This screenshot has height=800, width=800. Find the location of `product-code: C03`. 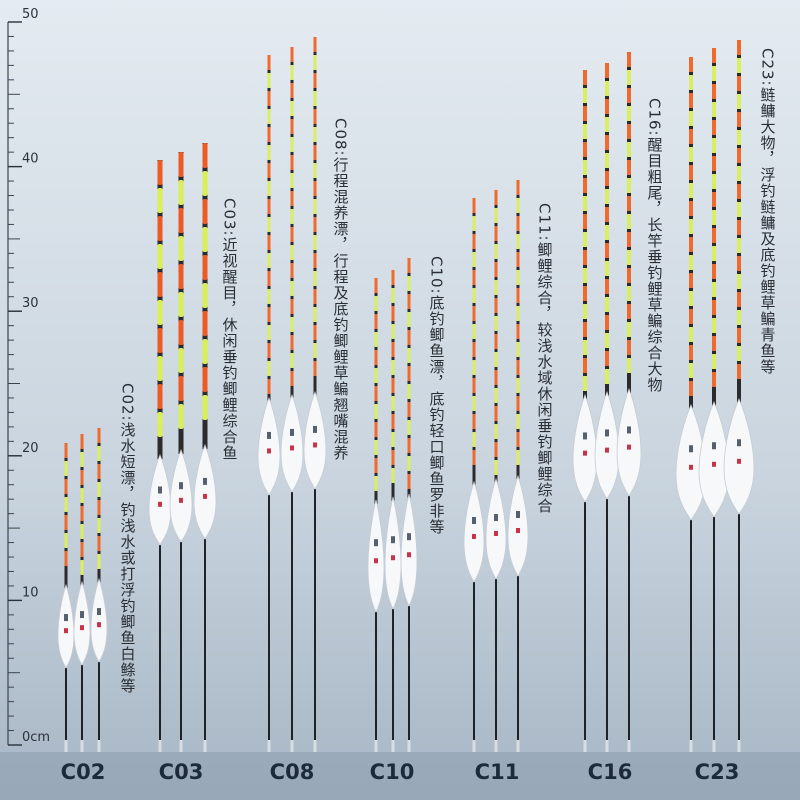

product-code: C03 is located at coordinates (181, 772).